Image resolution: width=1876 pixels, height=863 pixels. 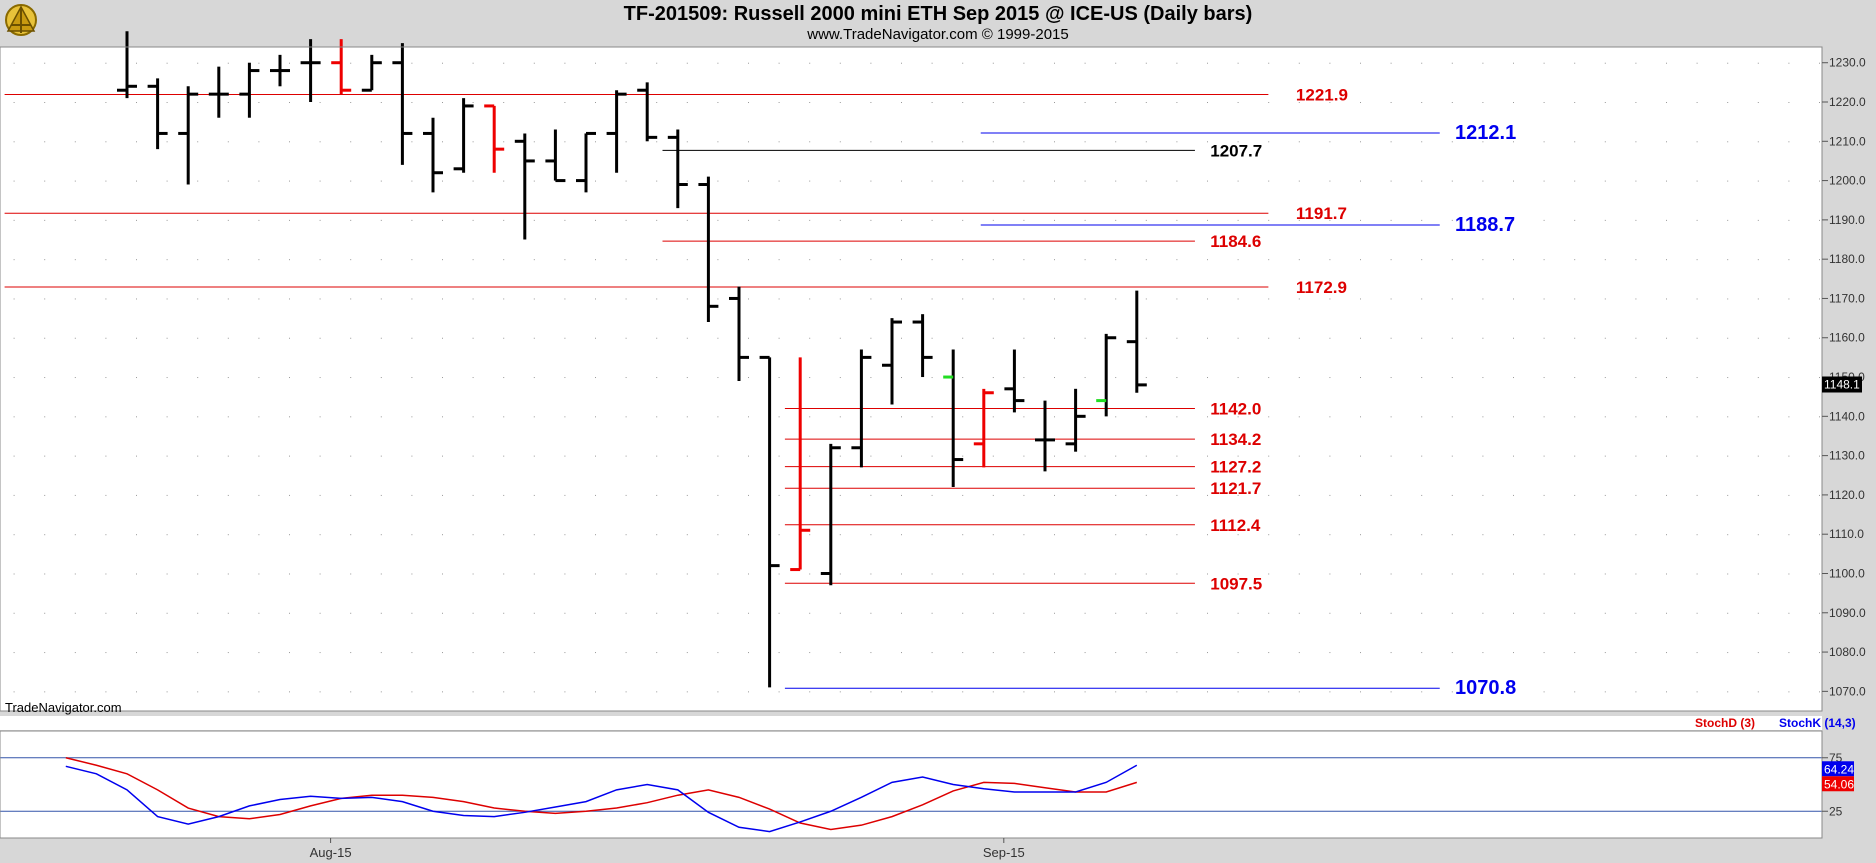 I want to click on stochK-value-label: 64.24, so click(x=1839, y=769).